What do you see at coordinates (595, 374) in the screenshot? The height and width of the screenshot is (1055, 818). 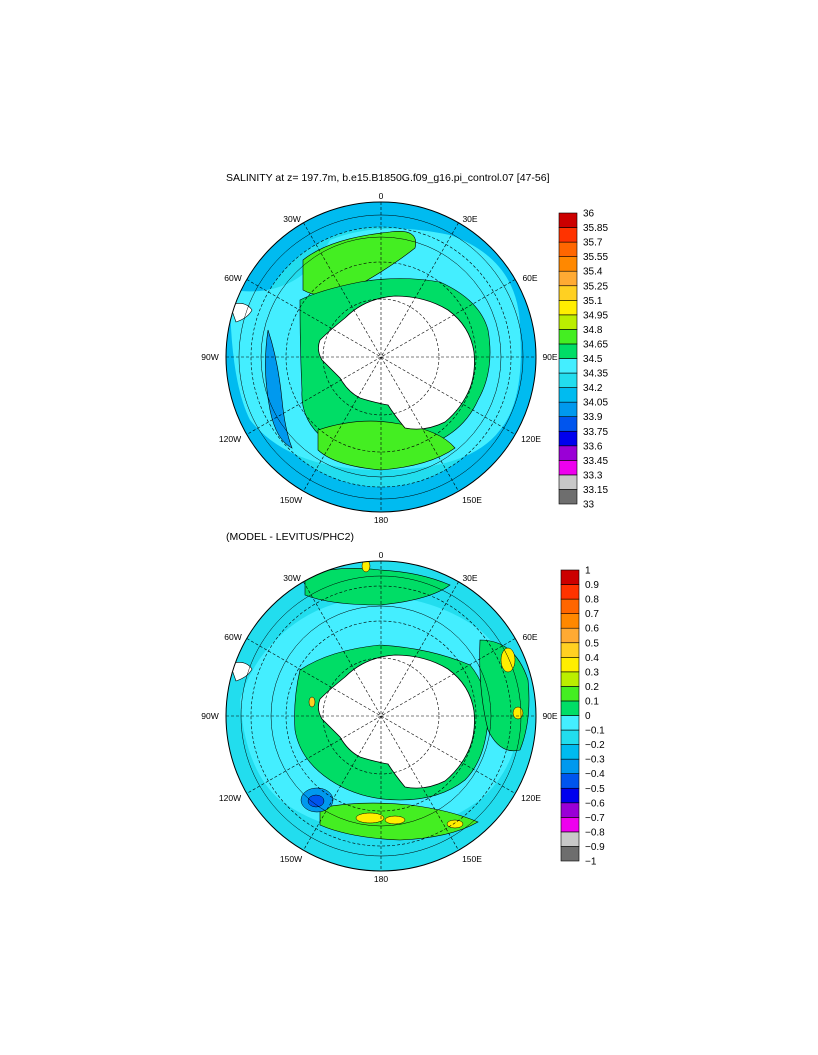 I see `colorbar-label: 34.35` at bounding box center [595, 374].